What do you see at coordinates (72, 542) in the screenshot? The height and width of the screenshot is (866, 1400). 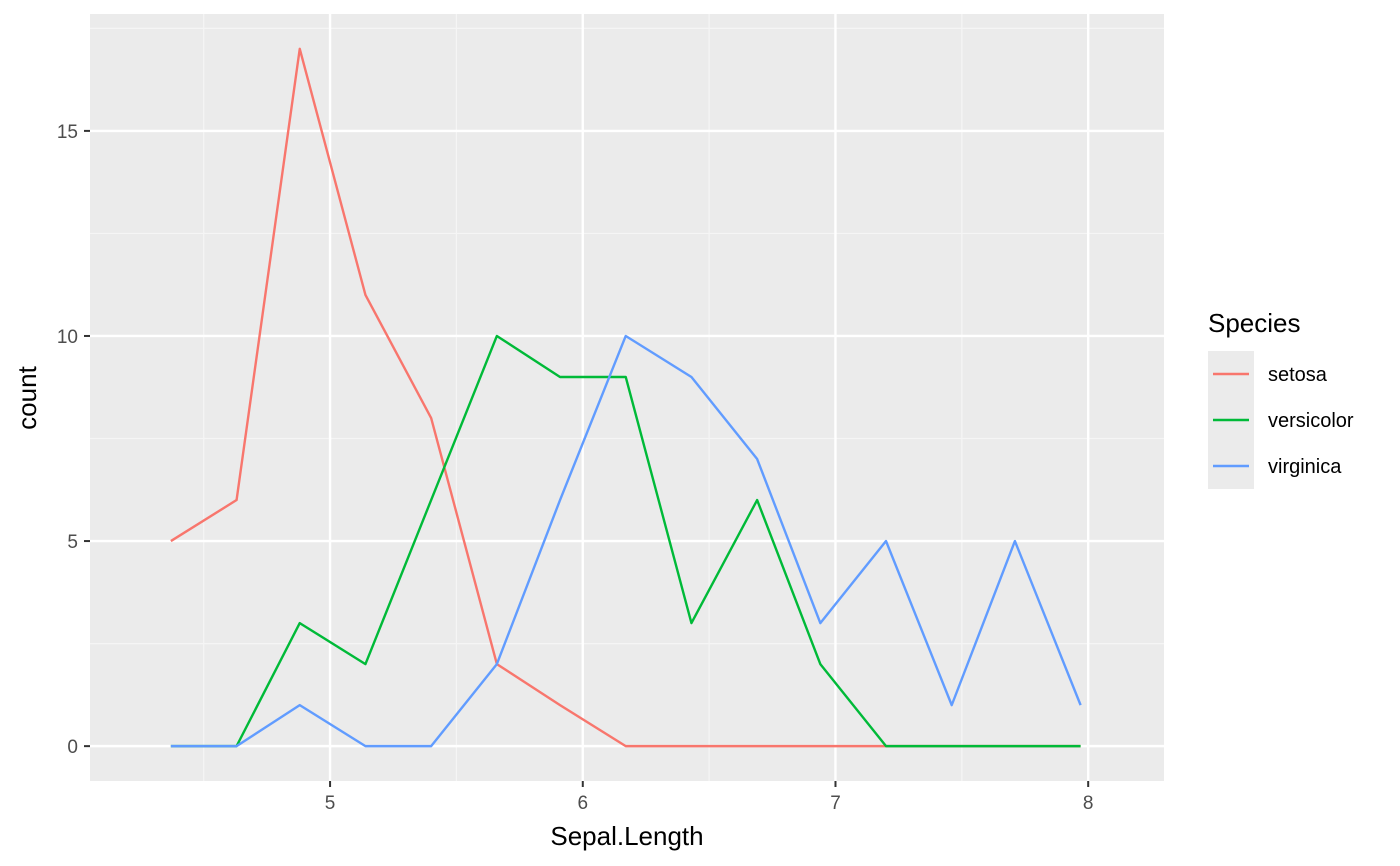 I see `y-tick-label: 5` at bounding box center [72, 542].